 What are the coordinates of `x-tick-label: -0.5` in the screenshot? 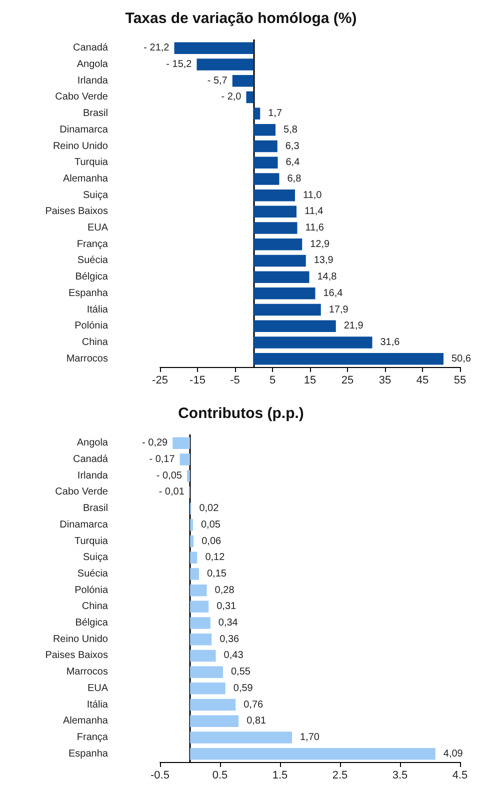 It's located at (160, 776).